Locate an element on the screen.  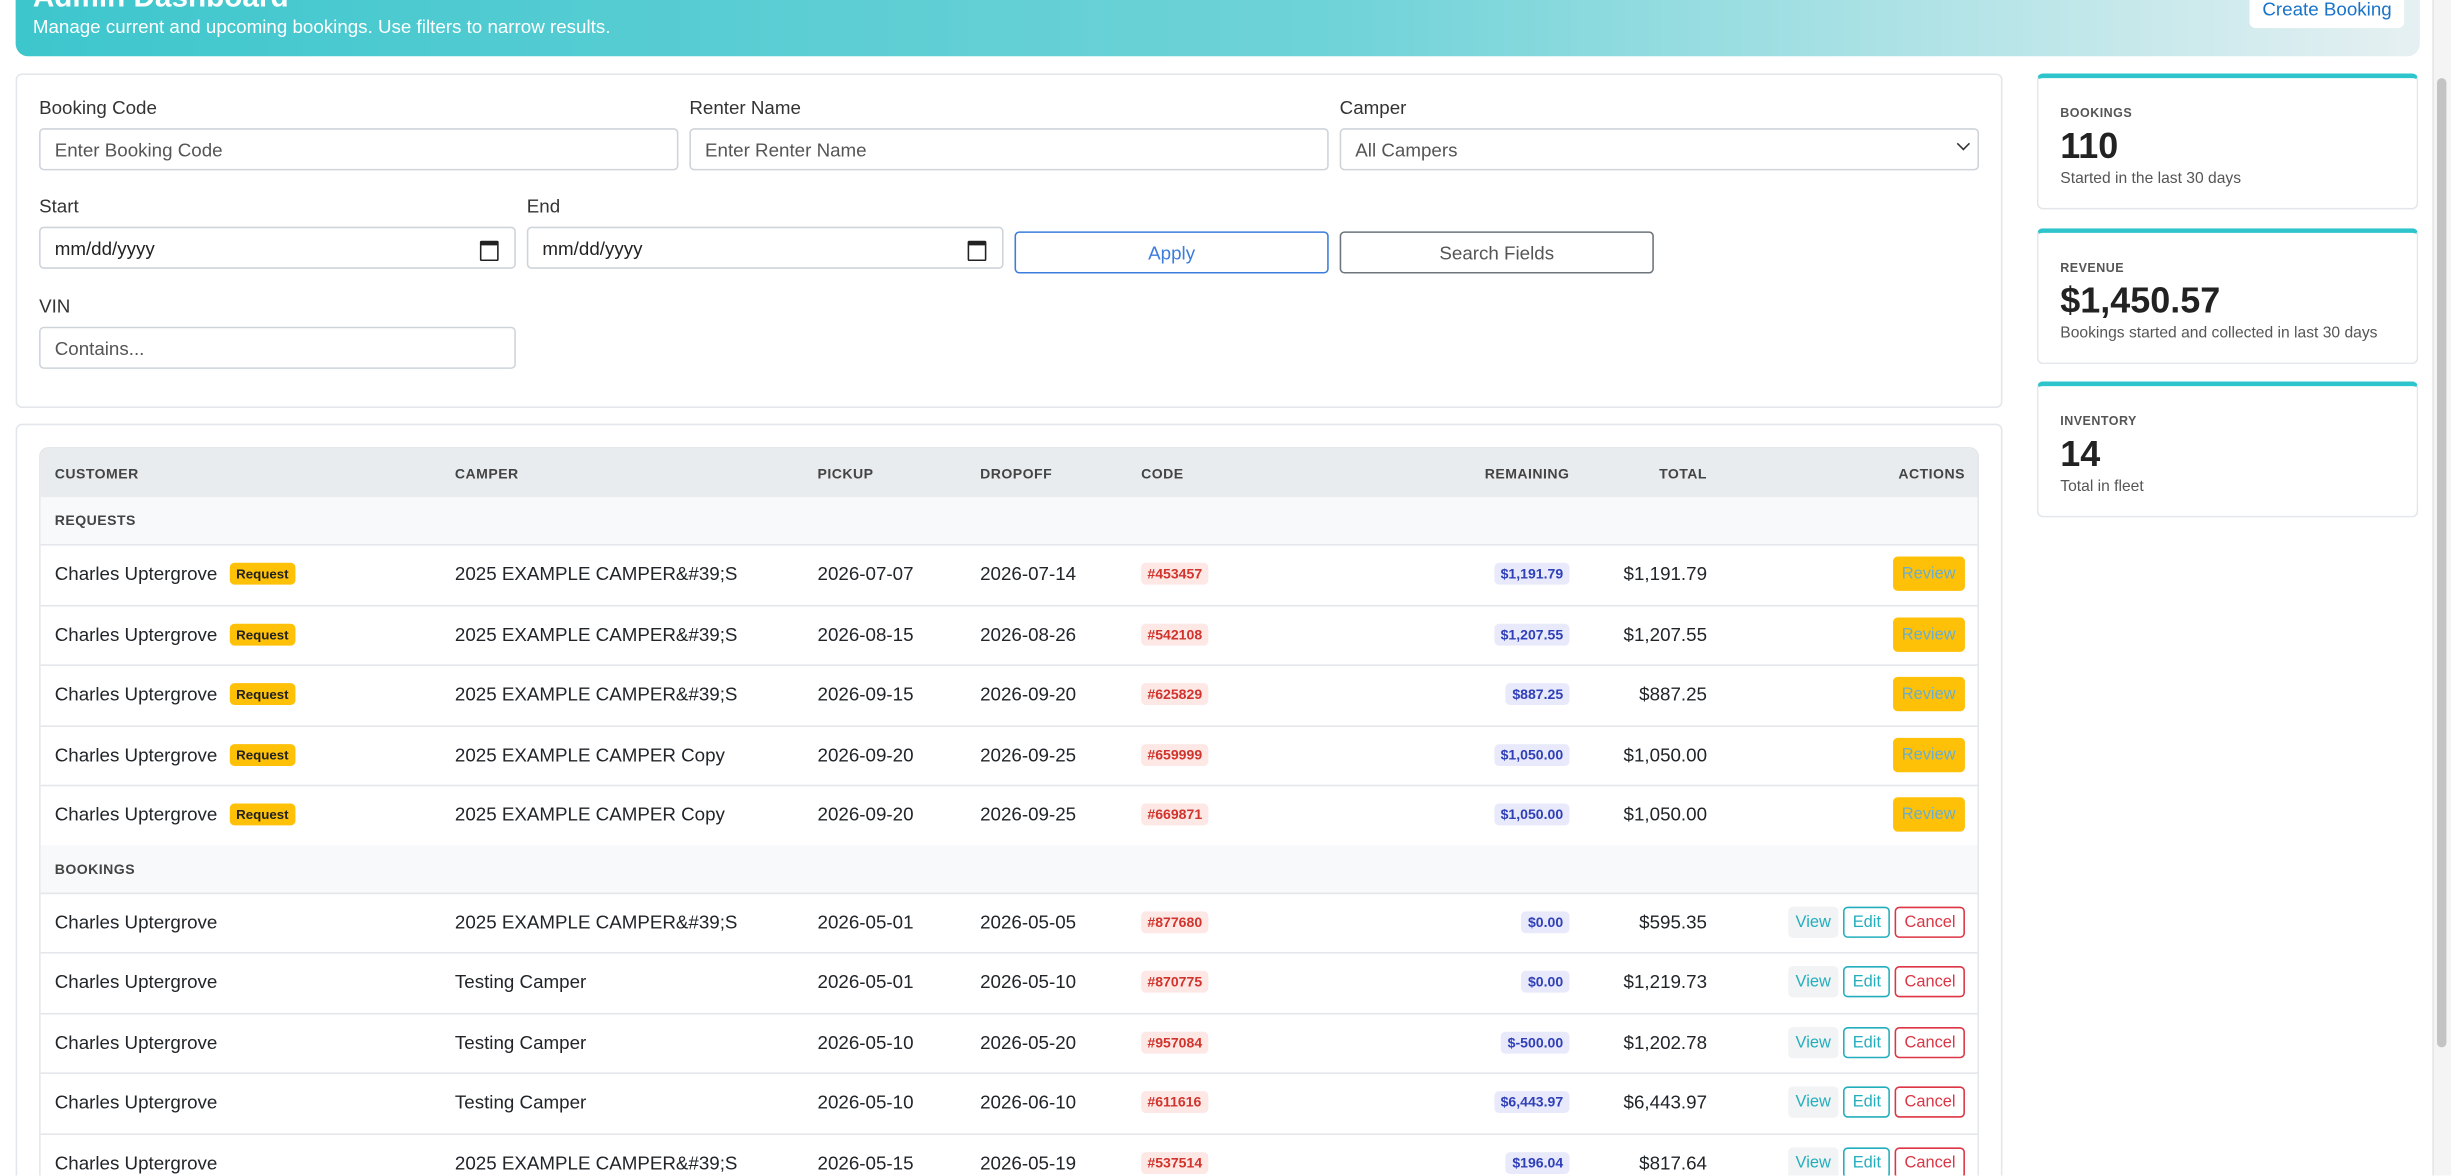
remaining-badge: $196.04 is located at coordinates (1538, 1162).